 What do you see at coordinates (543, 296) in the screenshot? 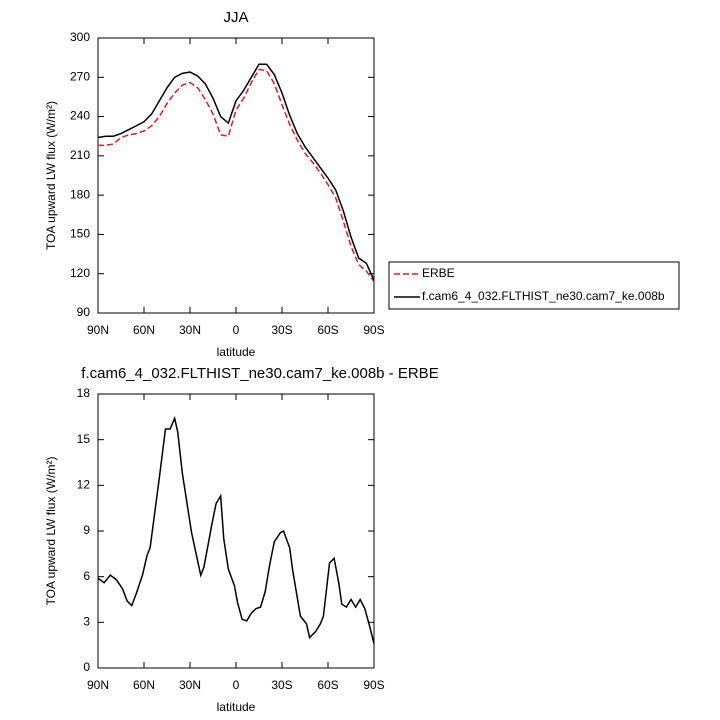
I see `legend-label: f.cam6_4_032.FLTHIST_ne30.cam7_ke.008b` at bounding box center [543, 296].